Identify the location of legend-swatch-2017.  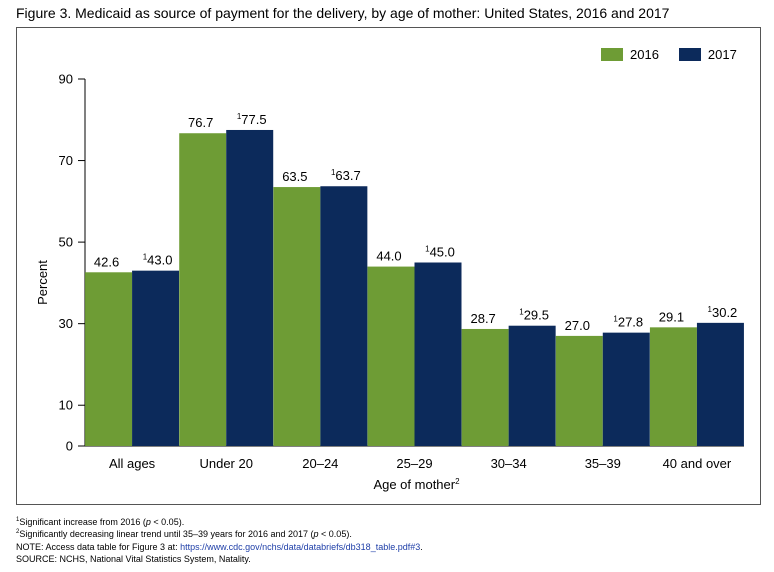
(689, 54).